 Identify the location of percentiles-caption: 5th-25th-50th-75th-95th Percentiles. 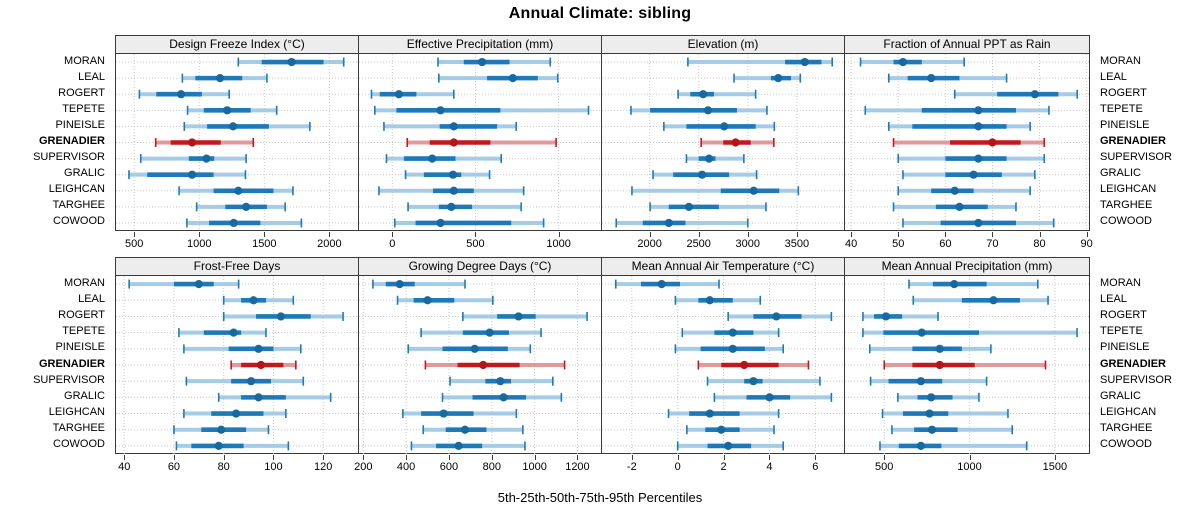
(600, 497).